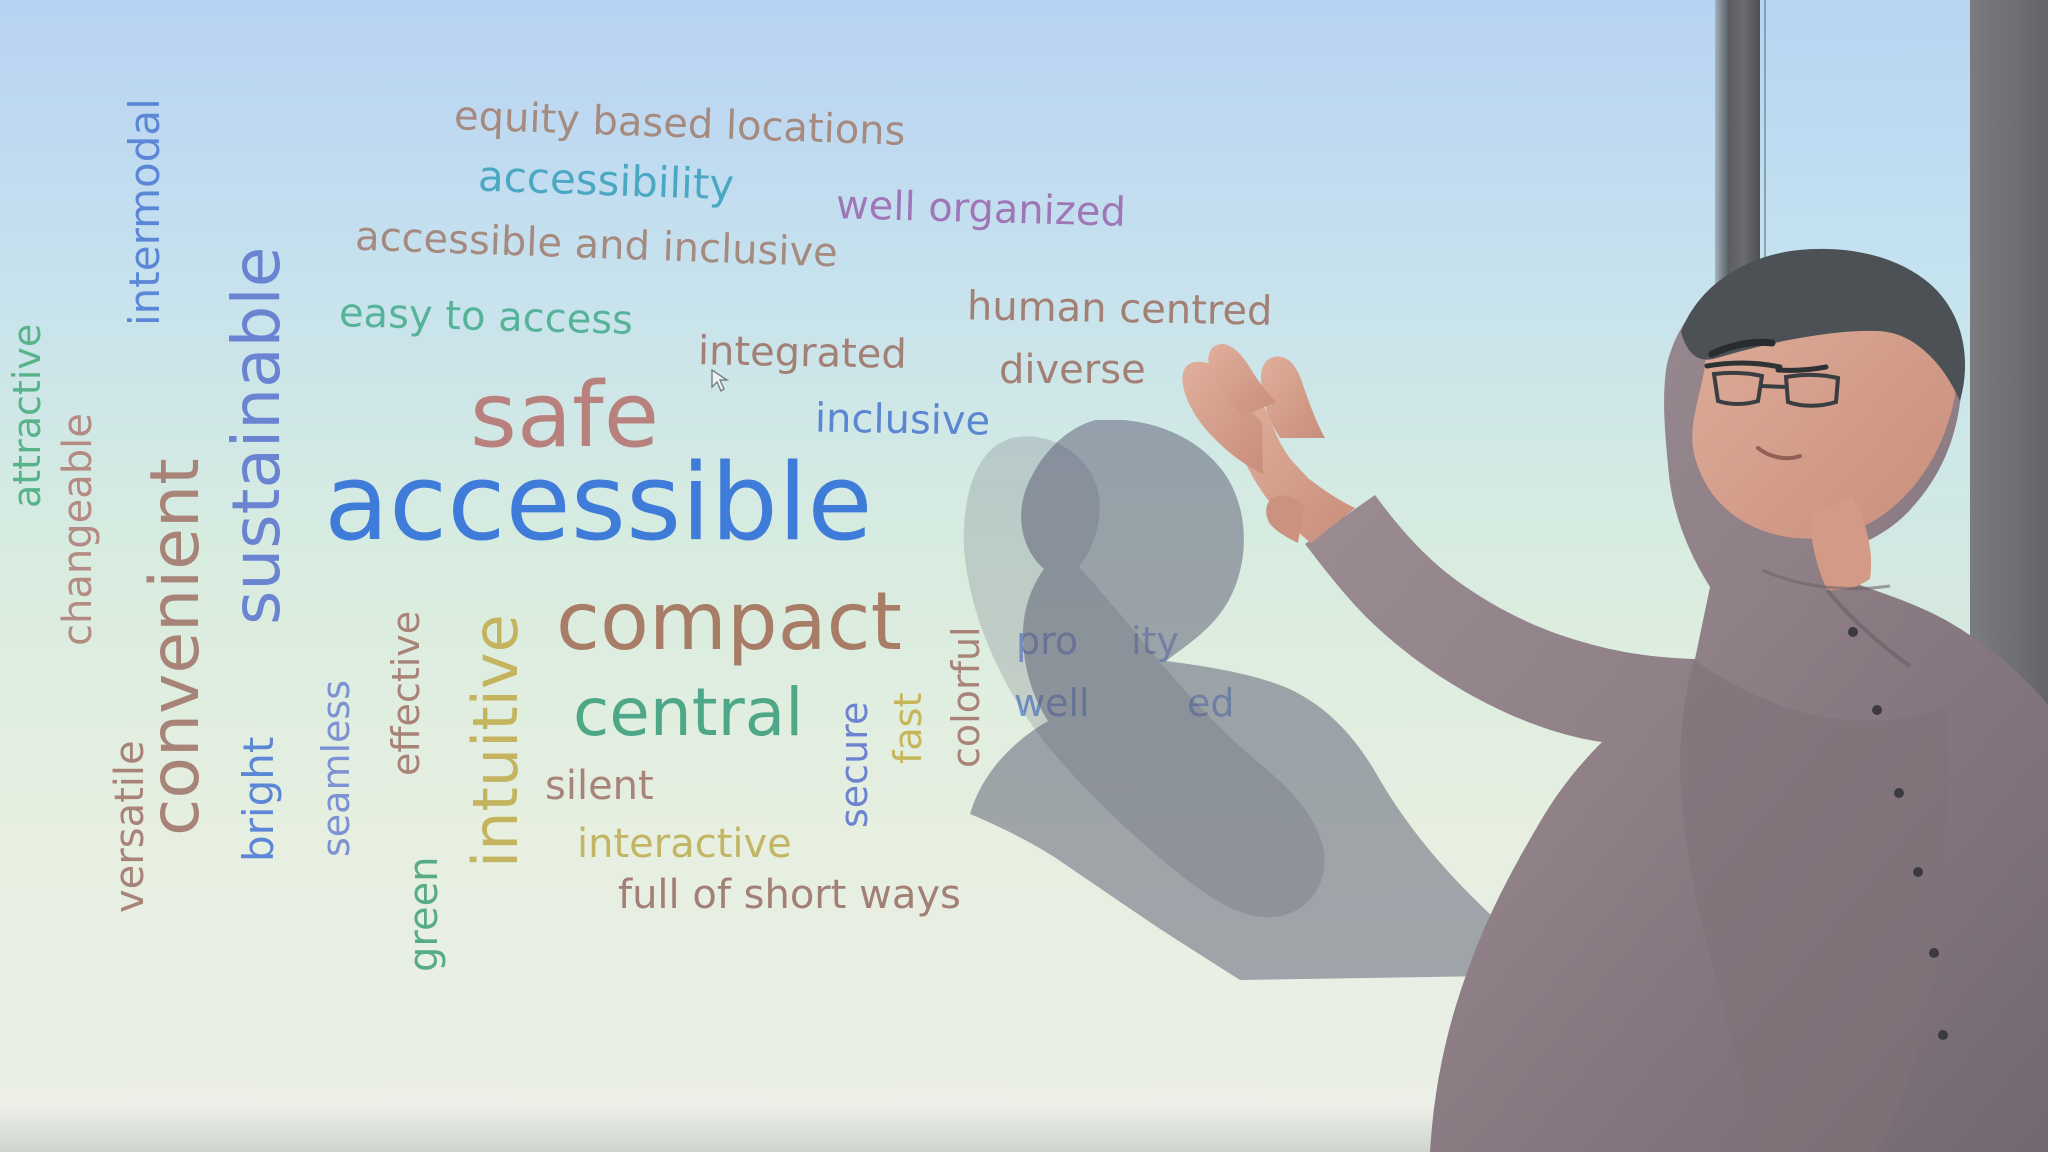 The width and height of the screenshot is (2048, 1152). I want to click on word-fragment-ity: ity, so click(1155, 641).